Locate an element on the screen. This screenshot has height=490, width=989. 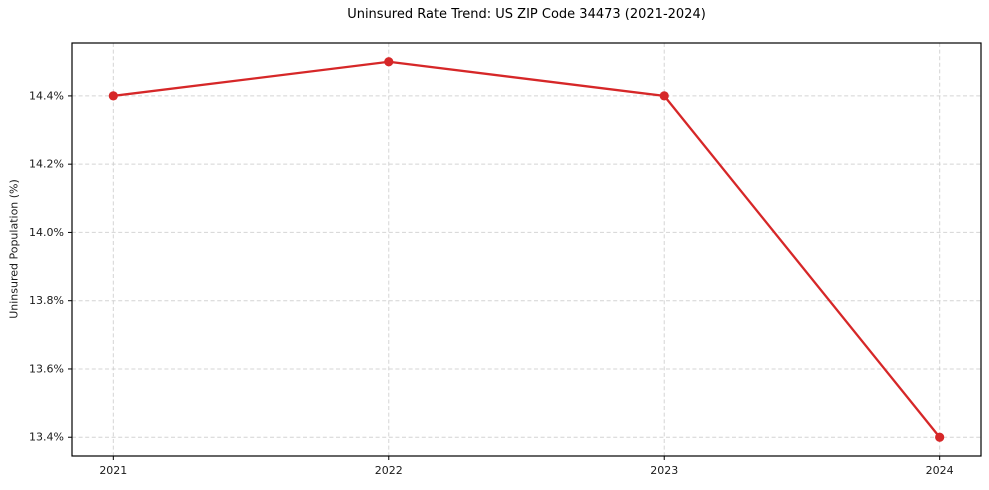
y-axis-label: Uninsured Population (%) is located at coordinates (14, 249).